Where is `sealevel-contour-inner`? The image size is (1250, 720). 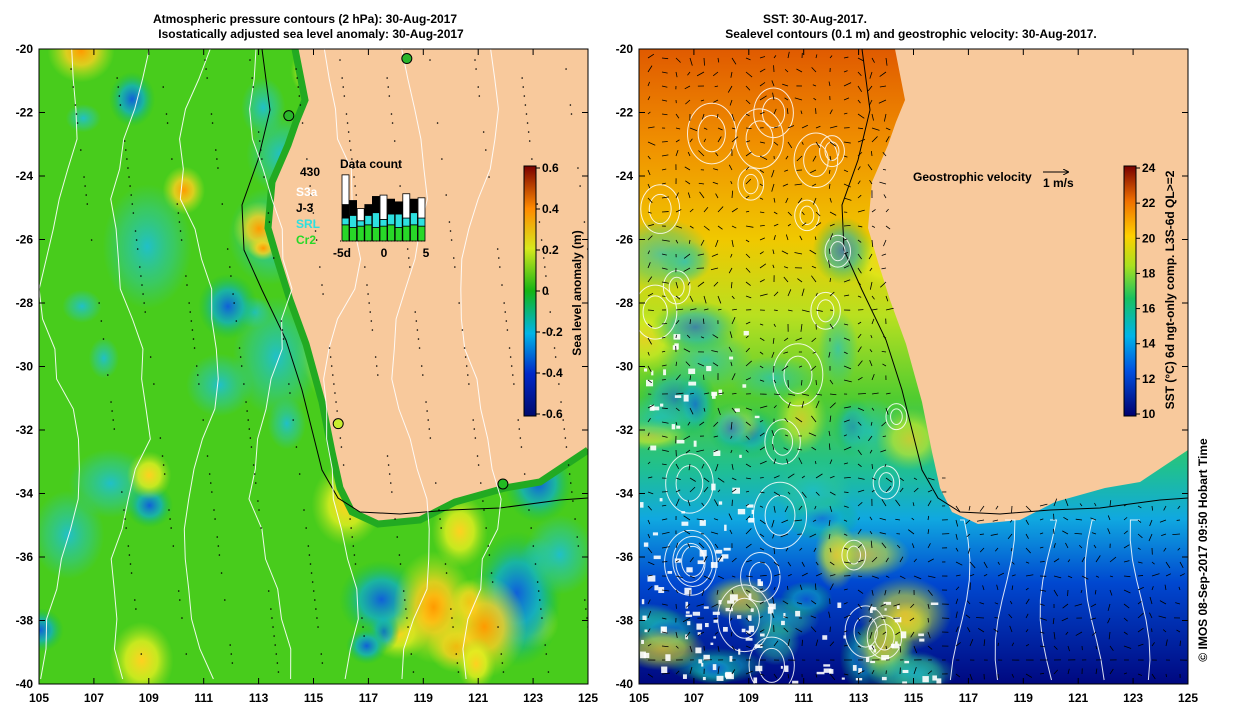 sealevel-contour-inner is located at coordinates (660, 209).